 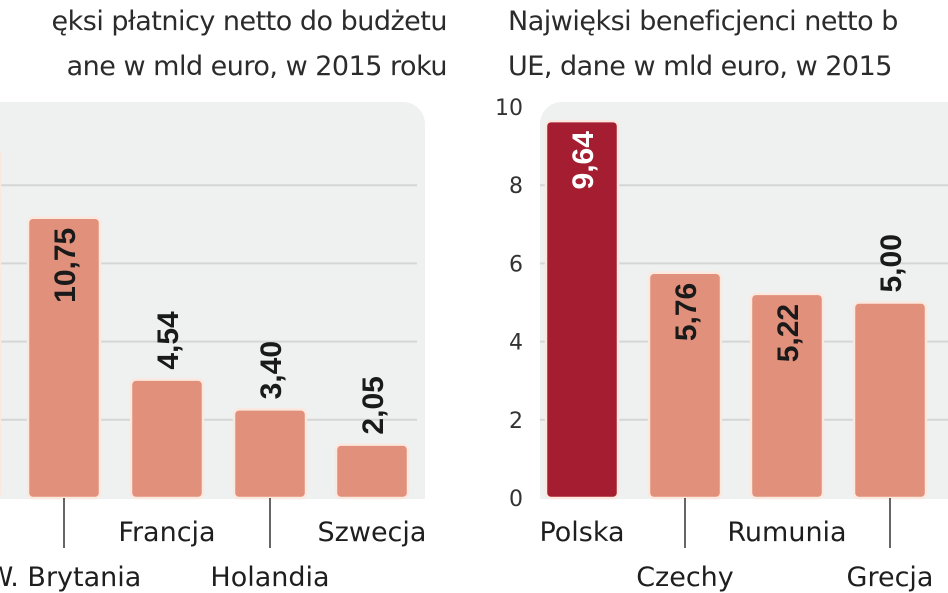 I want to click on data-label: 10,75, so click(x=65, y=265).